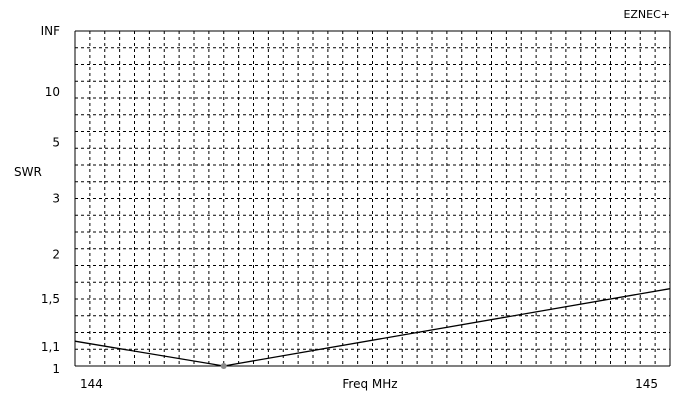  Describe the element at coordinates (51, 200) in the screenshot. I see `y-tick-labels: 1 1,1 1,5 2 3 5 10 INF` at that location.